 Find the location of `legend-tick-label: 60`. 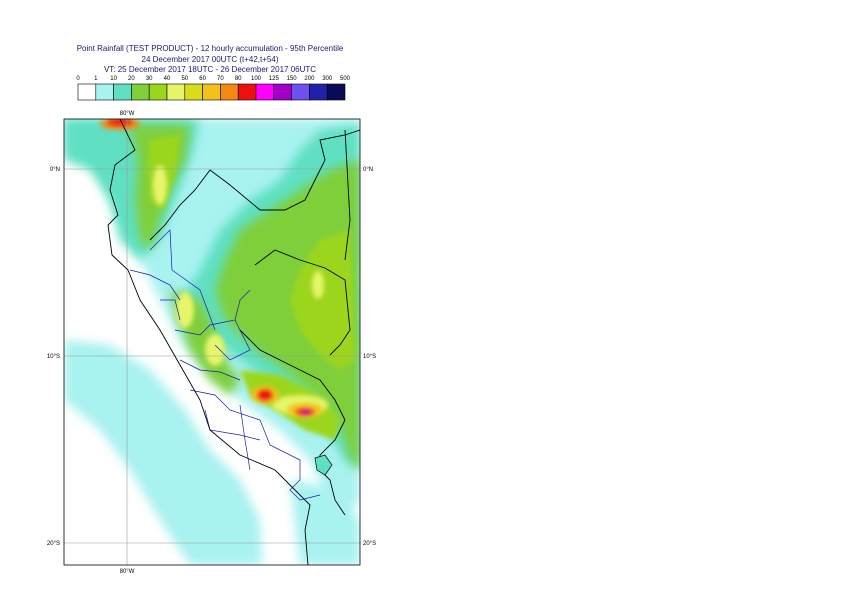

legend-tick-label: 60 is located at coordinates (202, 79).